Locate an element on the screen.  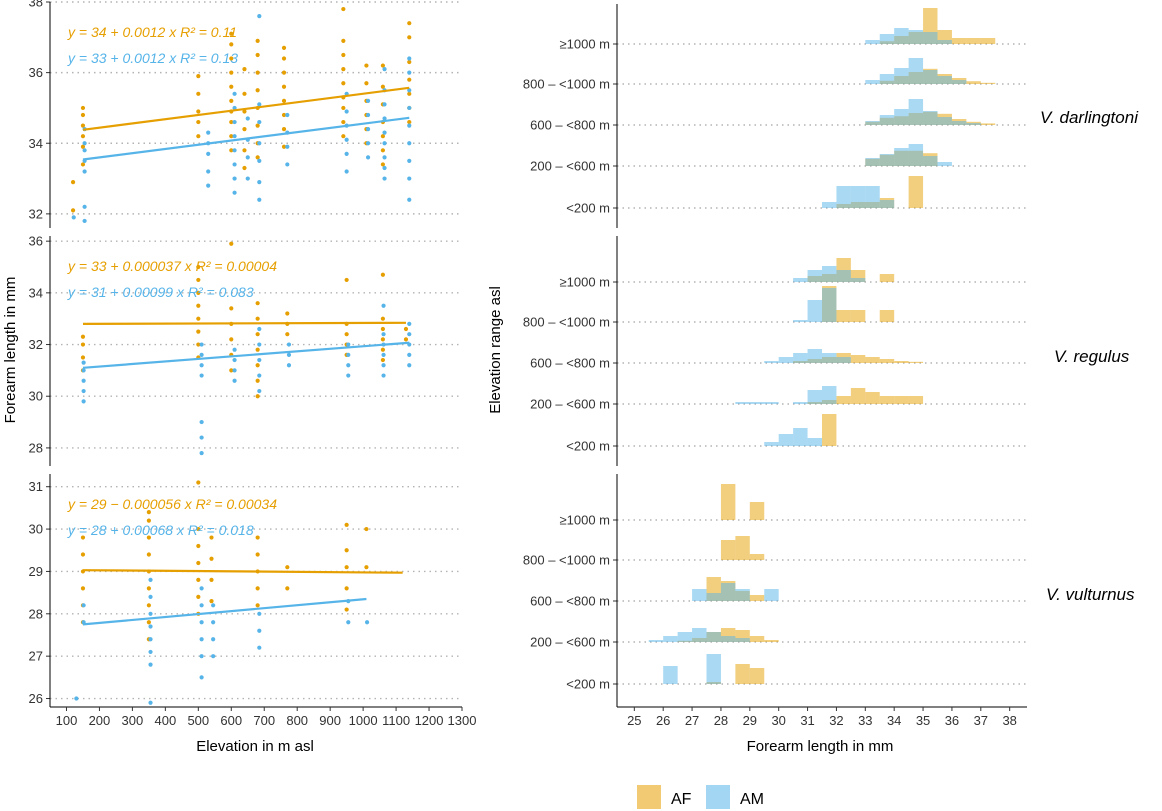
regression-line-am-v-regulus is located at coordinates (246, 355).